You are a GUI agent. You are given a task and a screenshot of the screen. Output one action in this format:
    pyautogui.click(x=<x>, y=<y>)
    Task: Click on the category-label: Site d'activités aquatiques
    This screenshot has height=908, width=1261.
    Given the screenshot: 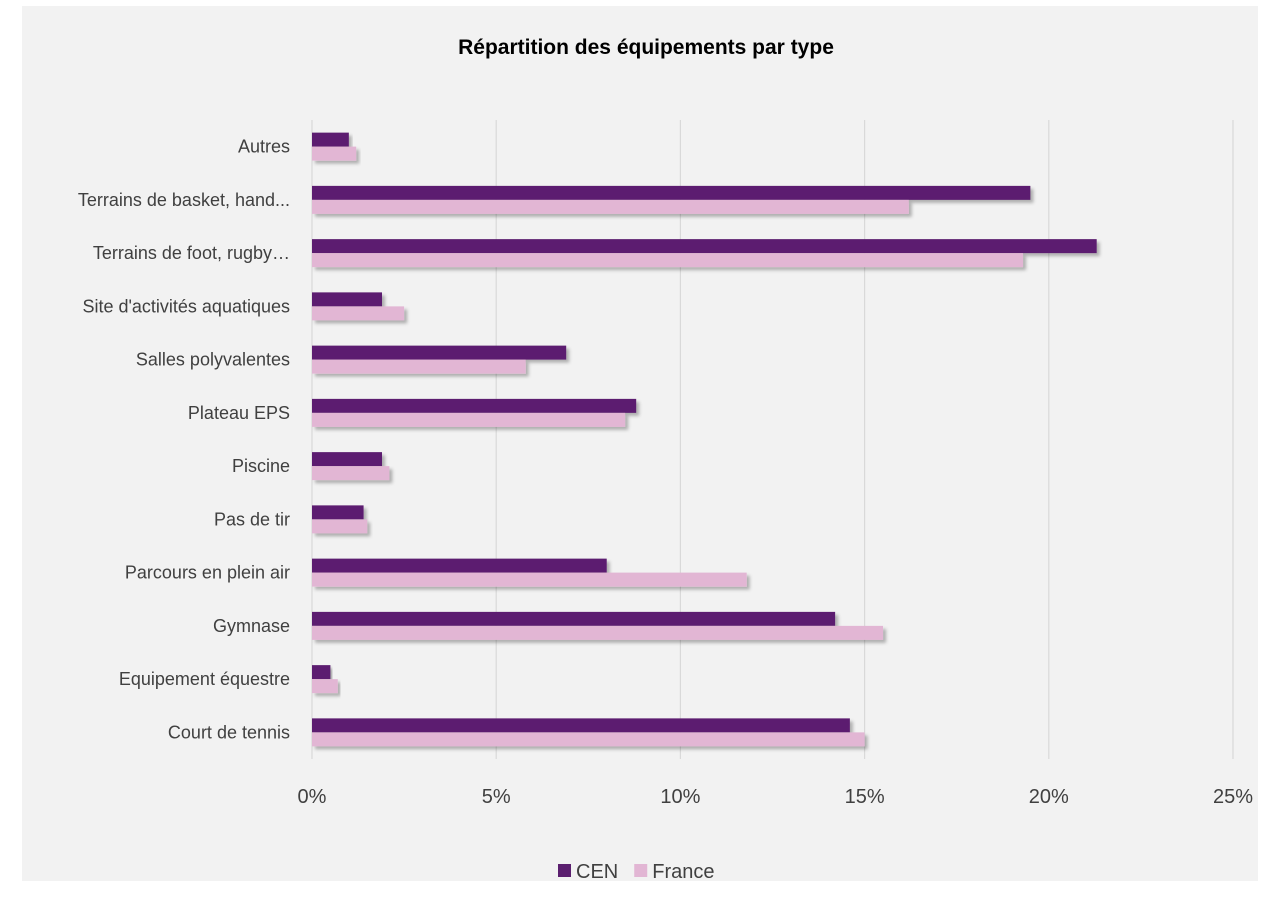 What is the action you would take?
    pyautogui.click(x=186, y=306)
    